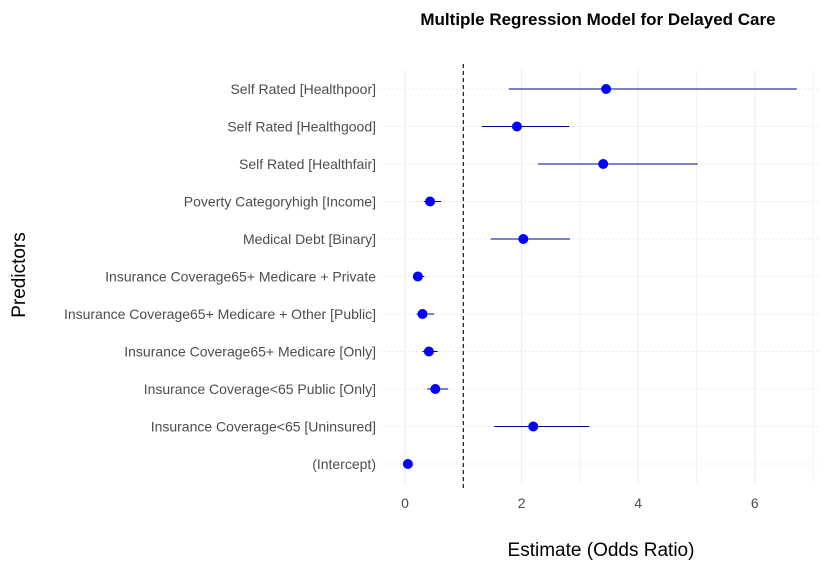 The height and width of the screenshot is (569, 828). Describe the element at coordinates (250, 352) in the screenshot. I see `y-tick-label: Insurance Coverage65+ Medicare [Only]` at that location.